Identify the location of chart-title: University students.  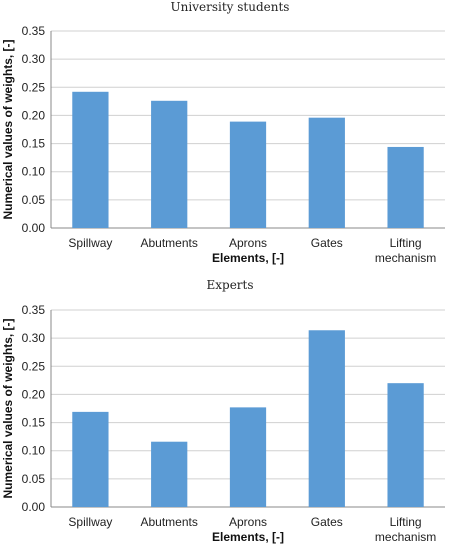
(230, 7).